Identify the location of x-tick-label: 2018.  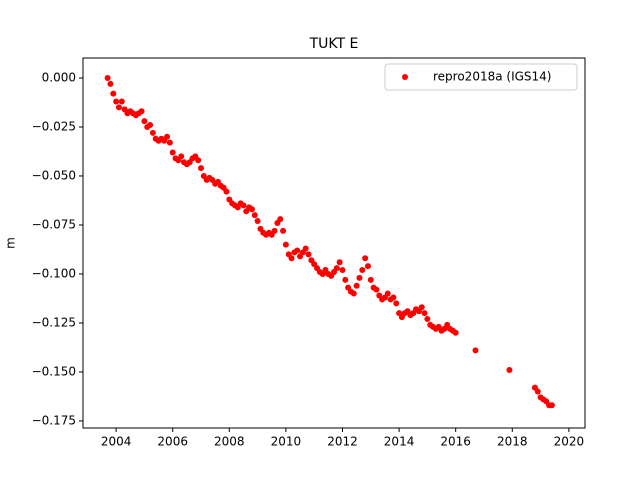
(512, 442).